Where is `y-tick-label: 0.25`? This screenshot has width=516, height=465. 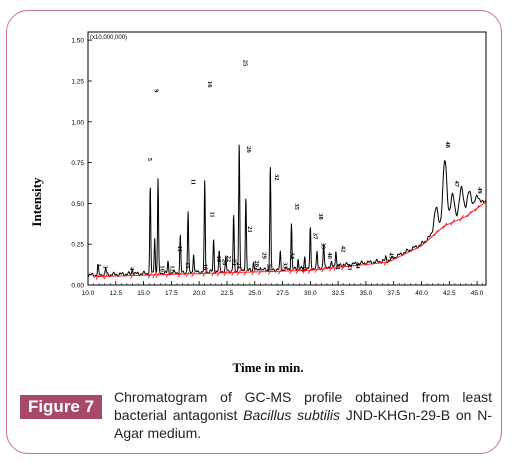 y-tick-label: 0.25 is located at coordinates (77, 245).